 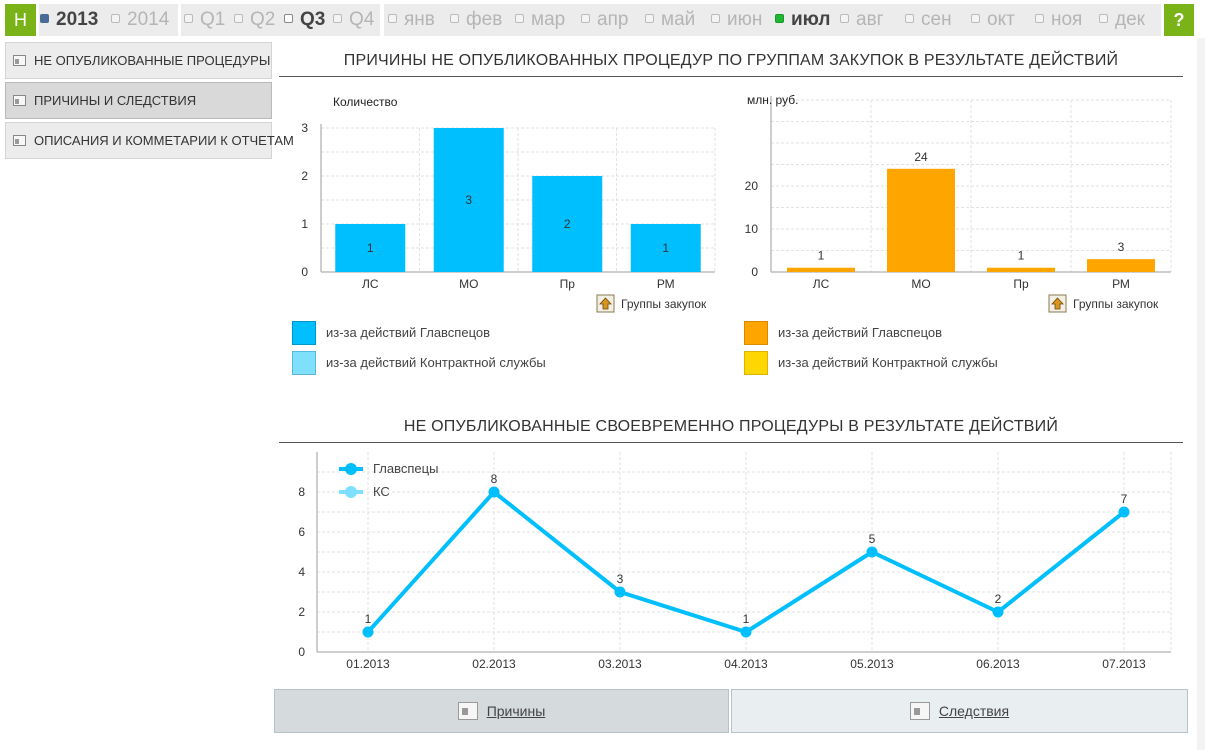 I want to click on help-button: ?, so click(x=1179, y=20).